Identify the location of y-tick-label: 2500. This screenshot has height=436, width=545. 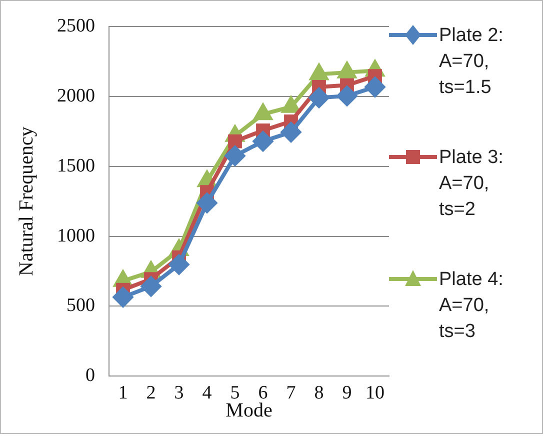
(76, 25).